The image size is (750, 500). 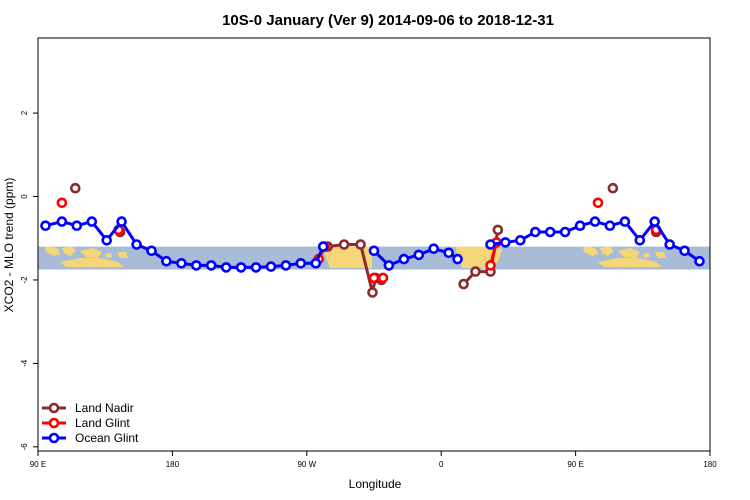 I want to click on land-mask, so click(x=355, y=257).